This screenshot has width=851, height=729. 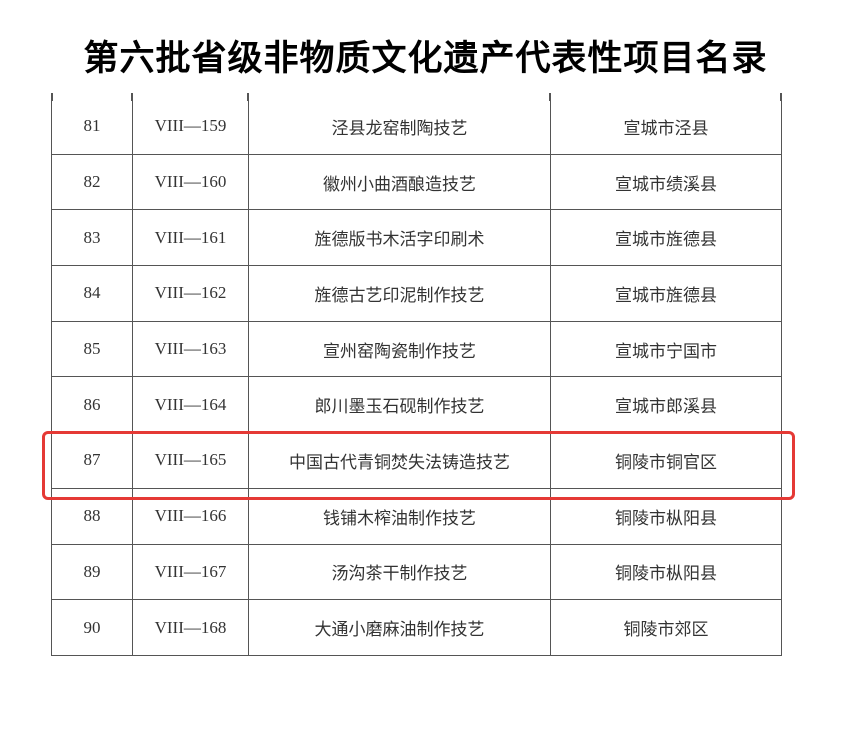 I want to click on project-code: VIII—164, so click(x=190, y=405).